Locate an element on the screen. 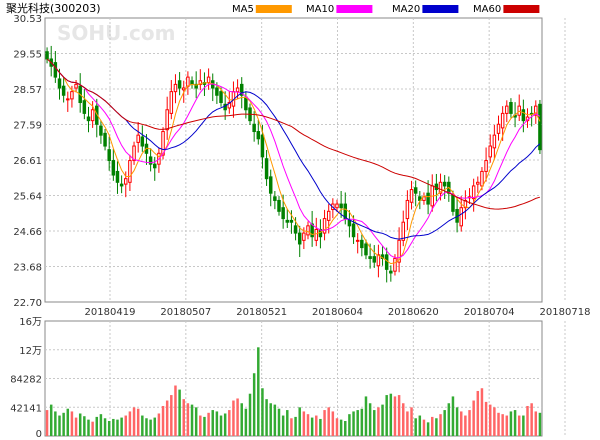 This screenshot has width=600, height=440. legend-swatch-ma60 is located at coordinates (521, 9).